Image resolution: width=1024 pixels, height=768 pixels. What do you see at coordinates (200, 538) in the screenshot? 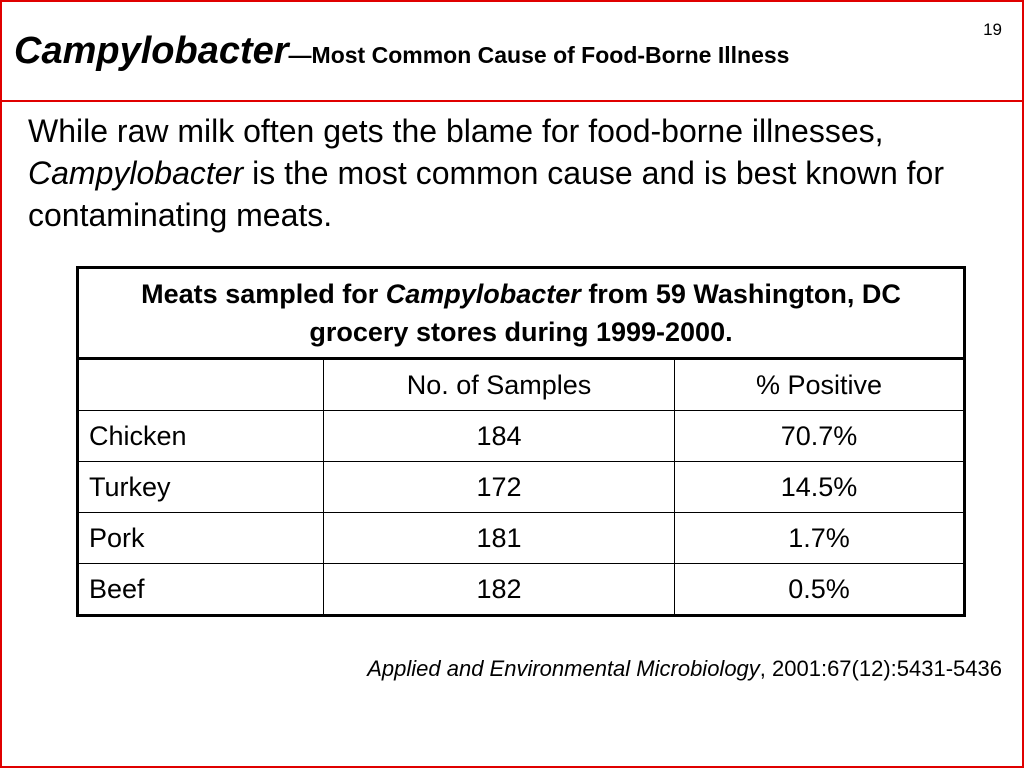
I see `table-cell-meat: Pork` at bounding box center [200, 538].